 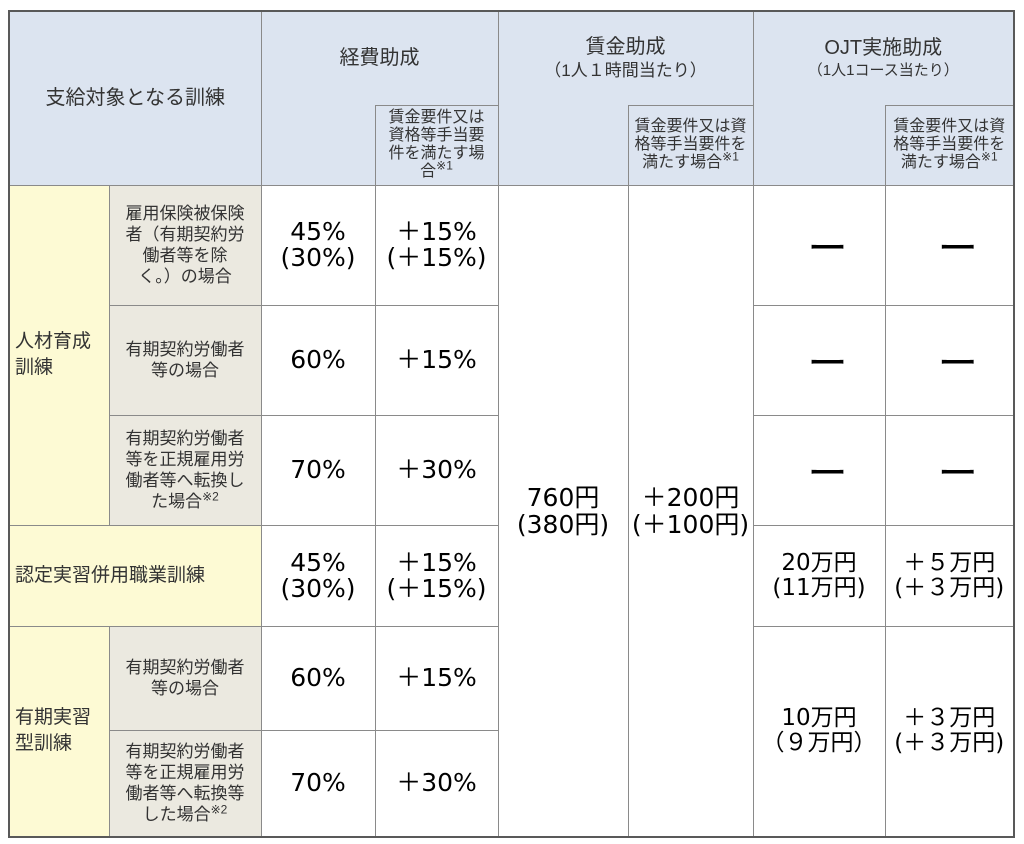 I want to click on category-jinzai-ikusei: 人材育成 訓練, so click(x=59, y=355).